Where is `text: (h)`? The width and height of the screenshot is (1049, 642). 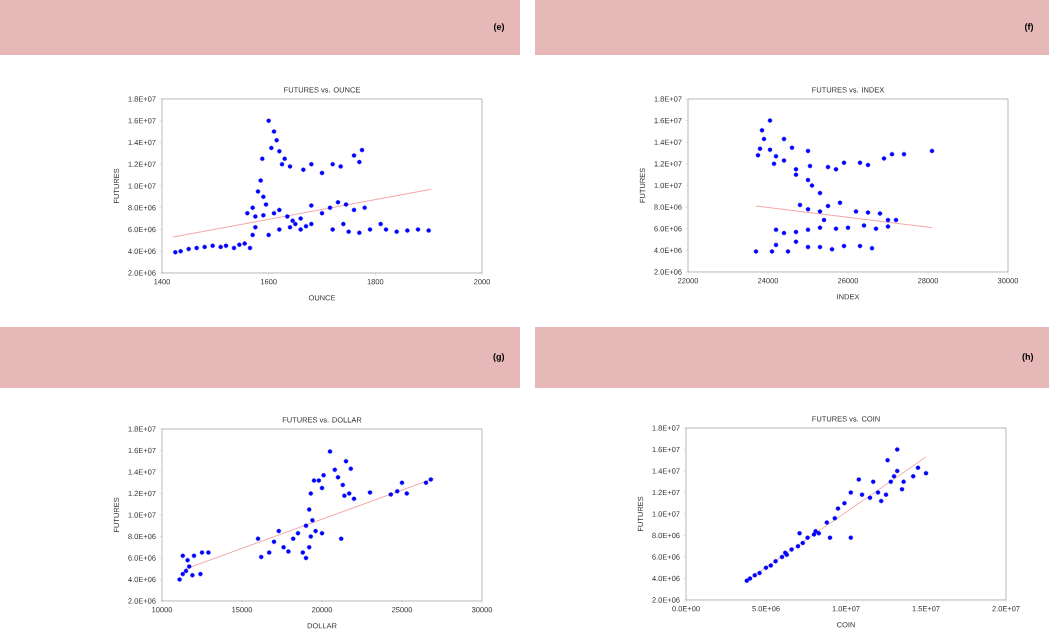
text: (h) is located at coordinates (1028, 357).